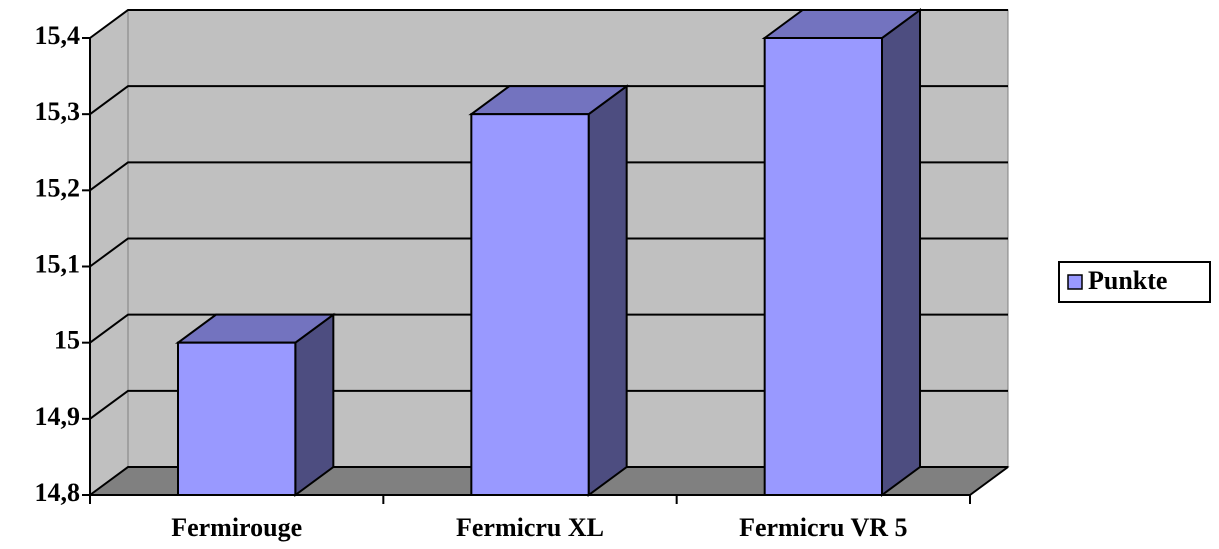 This screenshot has width=1219, height=549. What do you see at coordinates (530, 527) in the screenshot?
I see `x-tick-label: Fermicru XL` at bounding box center [530, 527].